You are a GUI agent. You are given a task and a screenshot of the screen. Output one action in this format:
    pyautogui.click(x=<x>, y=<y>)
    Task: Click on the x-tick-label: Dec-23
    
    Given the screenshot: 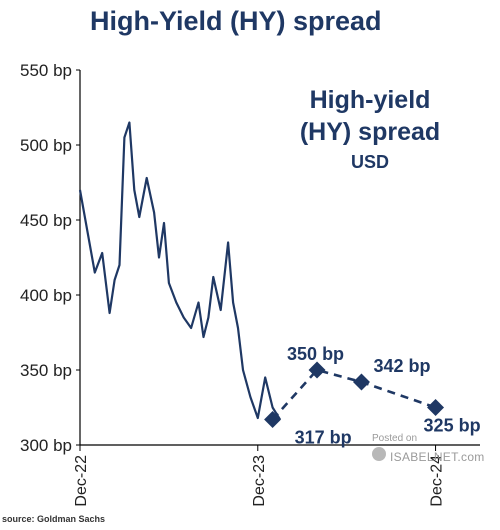 What is the action you would take?
    pyautogui.click(x=259, y=481)
    